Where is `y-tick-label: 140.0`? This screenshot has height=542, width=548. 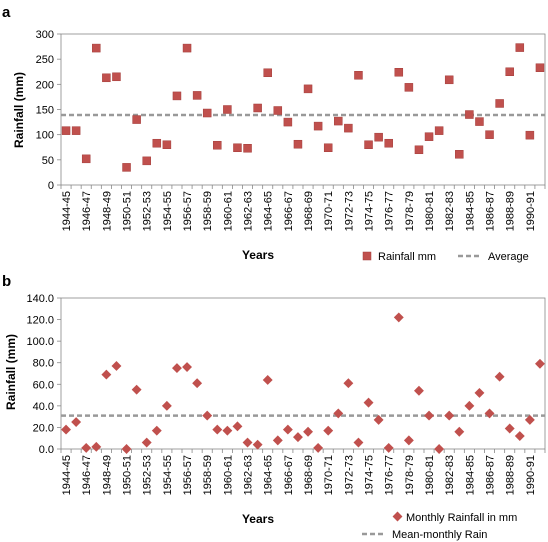 y-tick-label: 140.0 is located at coordinates (40, 299).